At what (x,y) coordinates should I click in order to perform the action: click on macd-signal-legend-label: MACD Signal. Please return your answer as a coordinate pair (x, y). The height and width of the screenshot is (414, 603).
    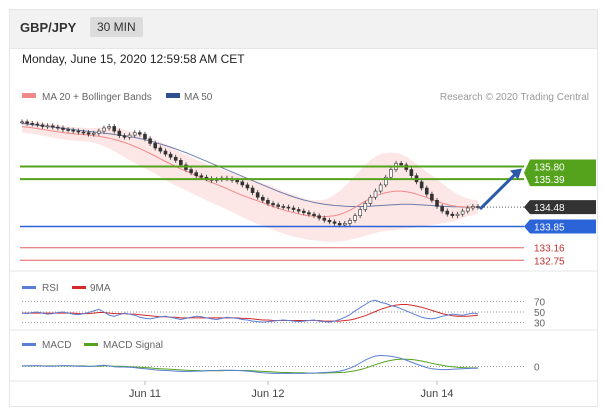
    Looking at the image, I should click on (133, 345).